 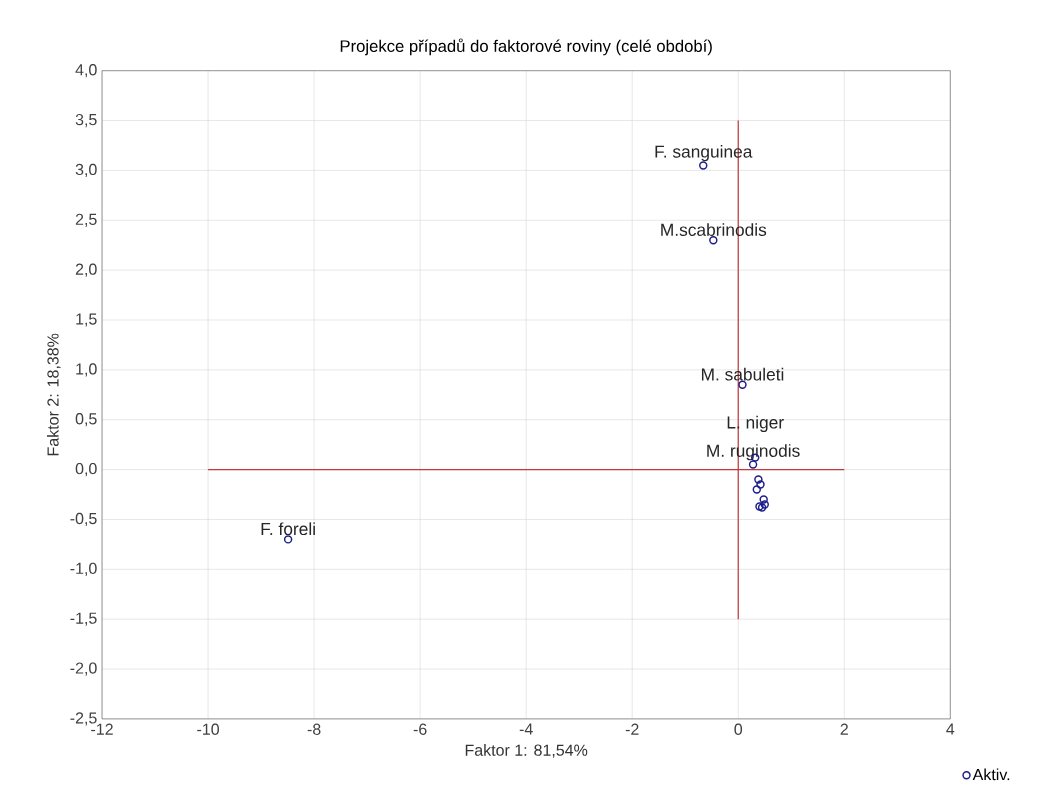 I want to click on y-tick-label: -2,0, so click(x=83, y=669).